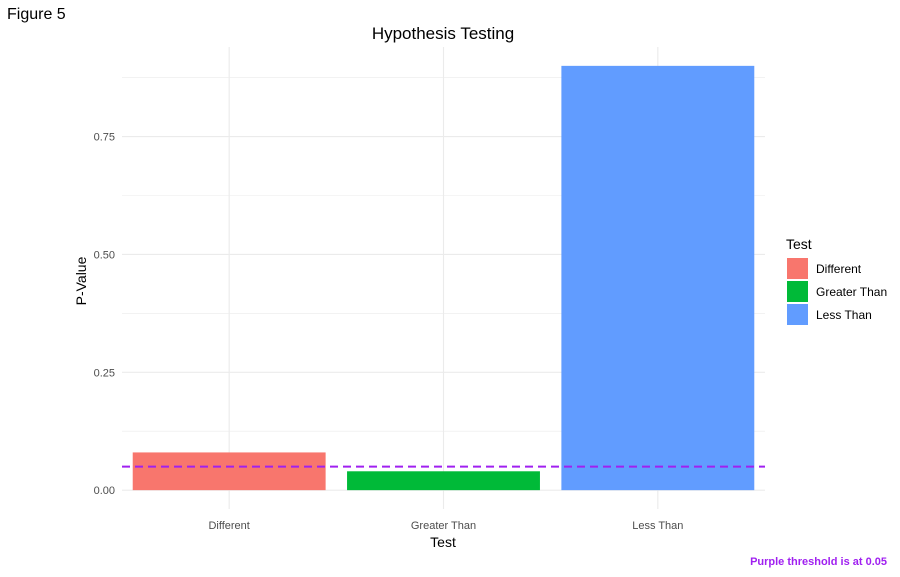 This screenshot has height=577, width=900. Describe the element at coordinates (104, 255) in the screenshot. I see `y-tick-label: 0.50` at that location.